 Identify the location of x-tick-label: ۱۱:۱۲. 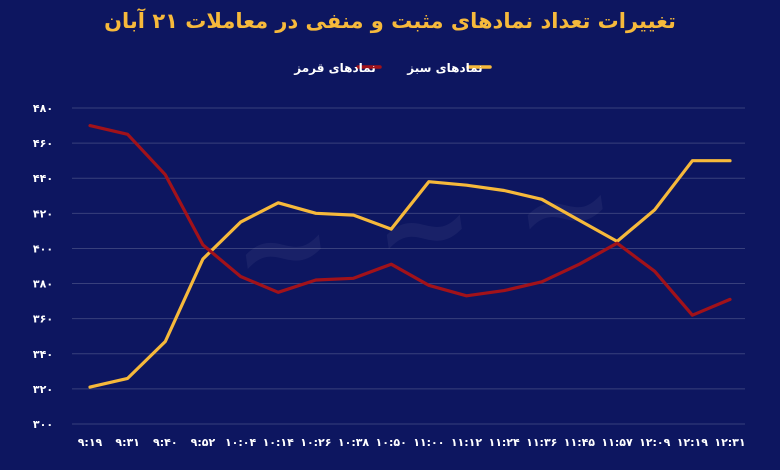
(467, 442).